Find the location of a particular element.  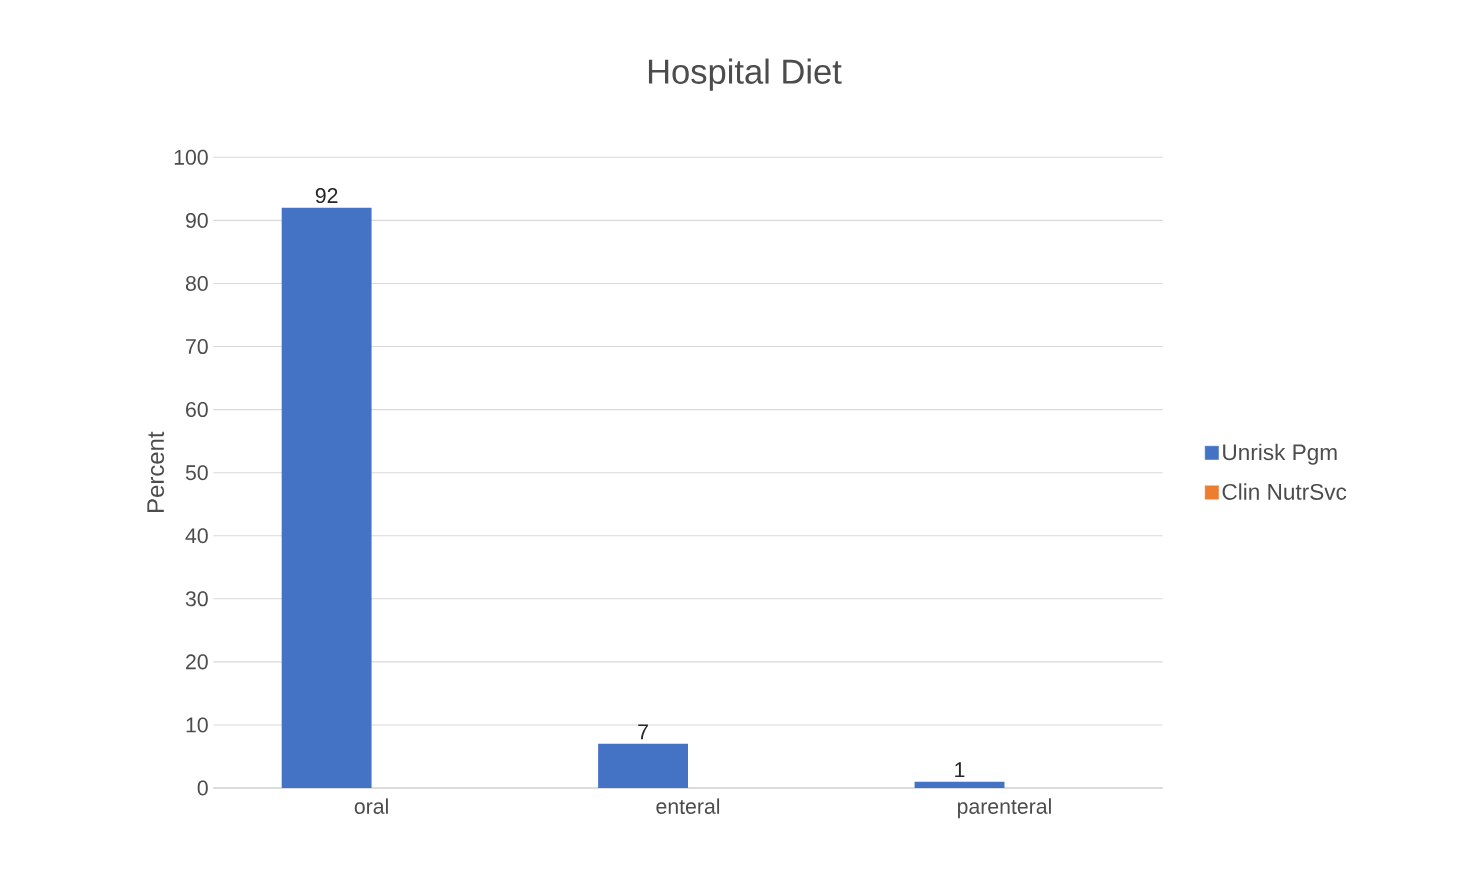

x-tick-label: enteral is located at coordinates (688, 806).